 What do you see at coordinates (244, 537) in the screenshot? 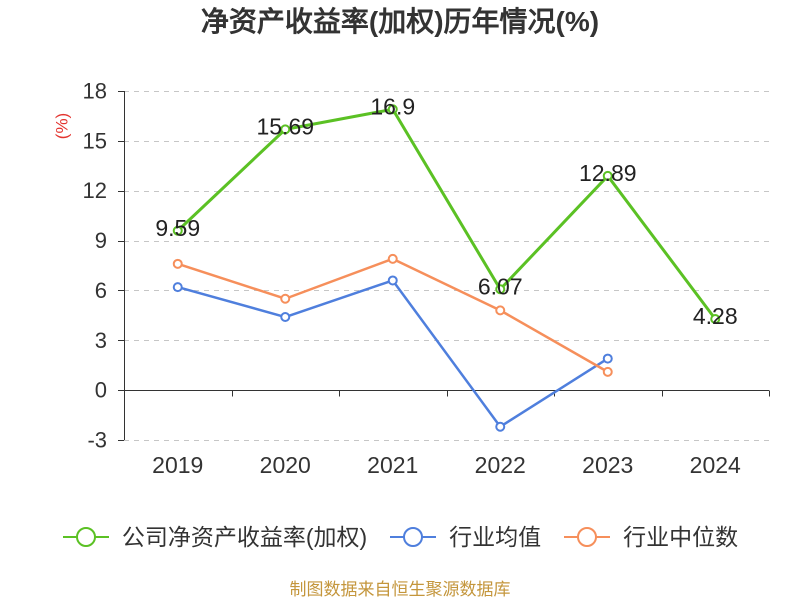
I see `legend-label-company-roe: 公司净资产收益率(加权)` at bounding box center [244, 537].